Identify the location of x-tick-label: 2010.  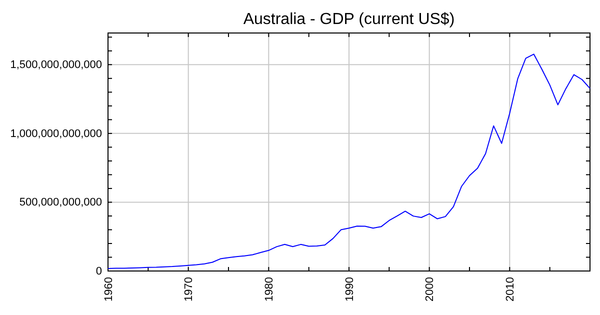
(510, 289).